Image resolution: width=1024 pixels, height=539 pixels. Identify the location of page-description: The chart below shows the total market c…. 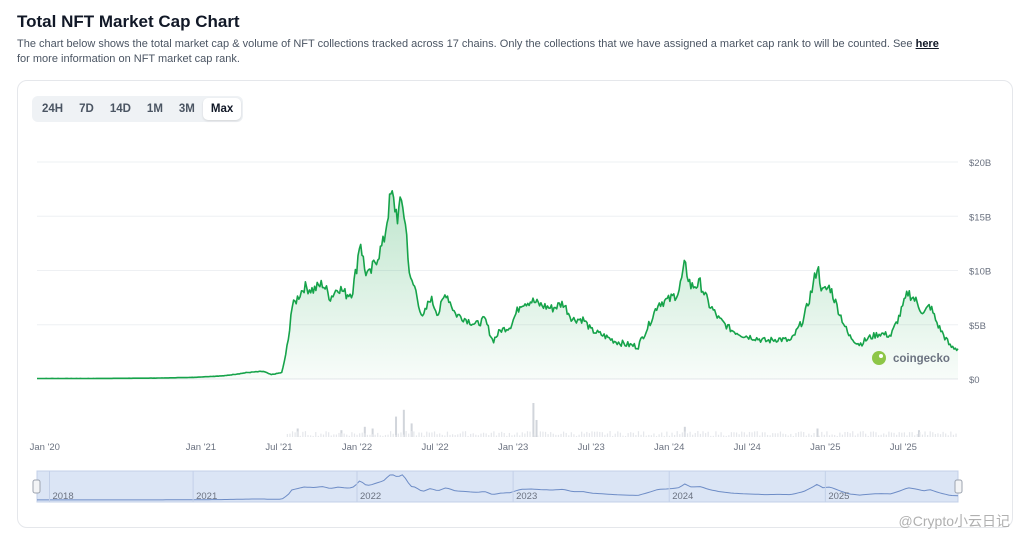
(512, 52).